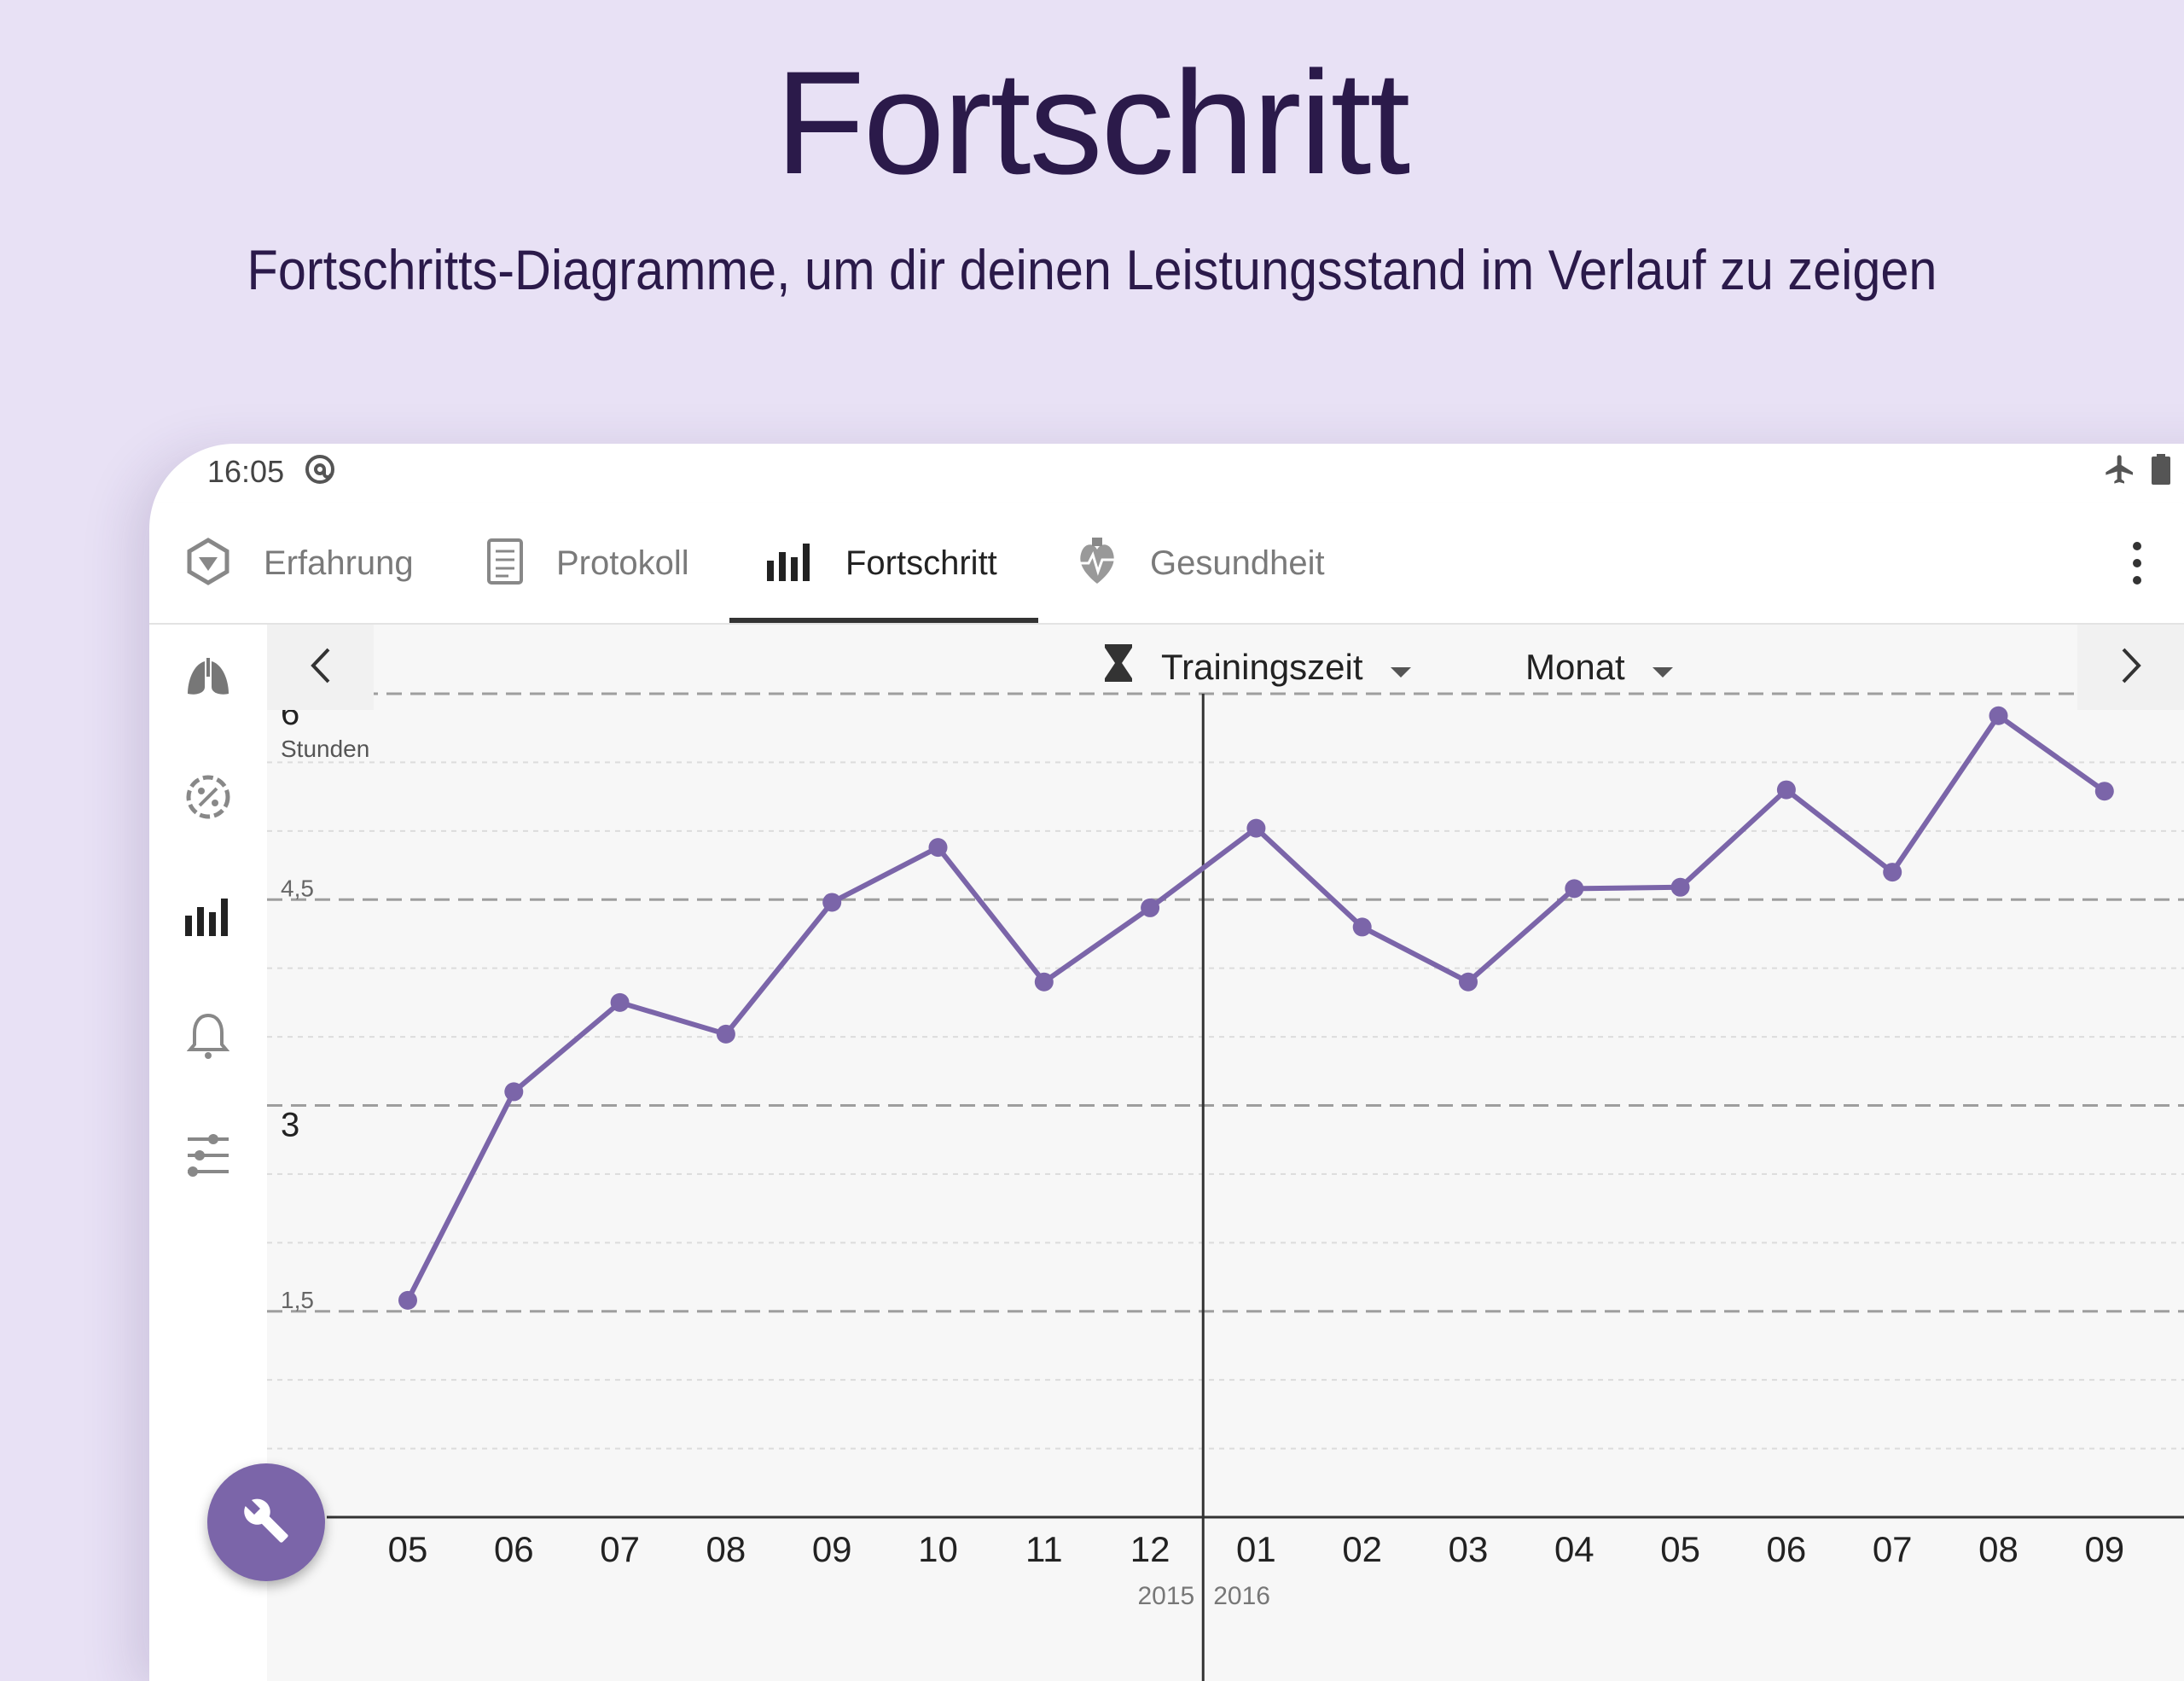 The width and height of the screenshot is (2184, 1681). Describe the element at coordinates (1574, 1549) in the screenshot. I see `x-tick-label: 04` at that location.